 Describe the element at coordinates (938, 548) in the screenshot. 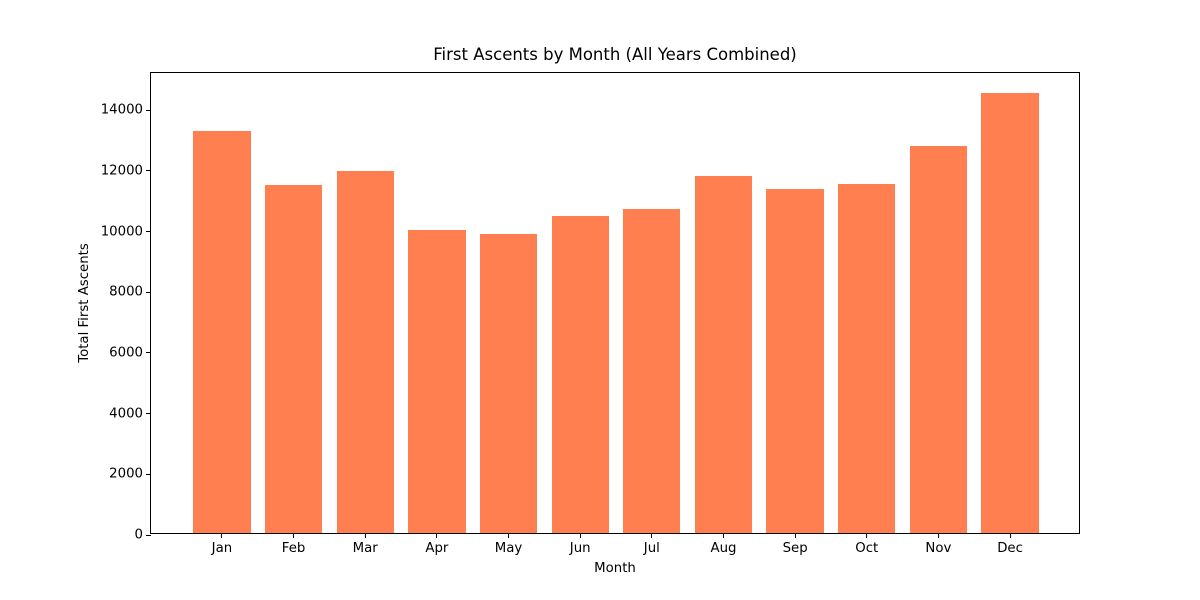

I see `x-tick-label: Nov` at that location.